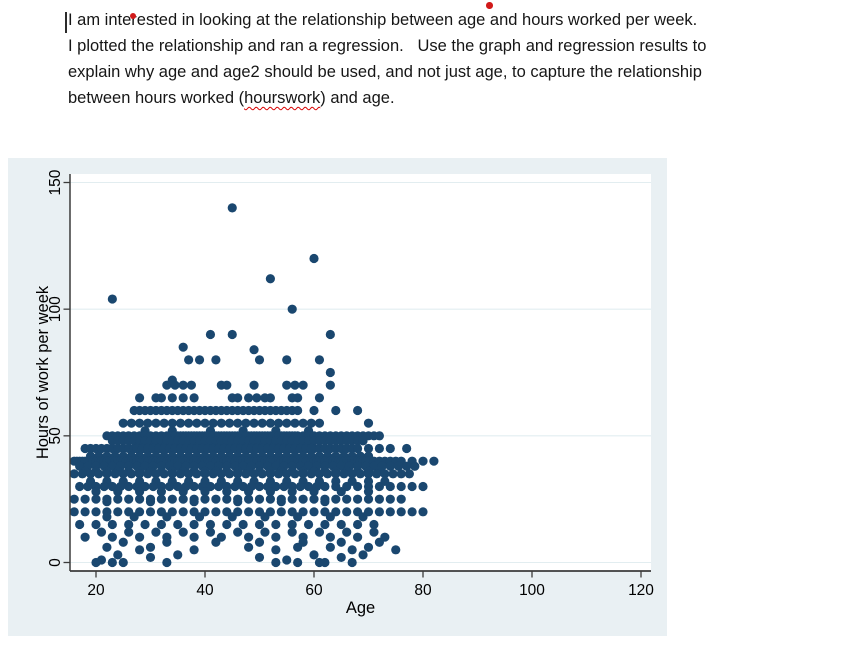  What do you see at coordinates (314, 590) in the screenshot?
I see `x-tick-label: 60` at bounding box center [314, 590].